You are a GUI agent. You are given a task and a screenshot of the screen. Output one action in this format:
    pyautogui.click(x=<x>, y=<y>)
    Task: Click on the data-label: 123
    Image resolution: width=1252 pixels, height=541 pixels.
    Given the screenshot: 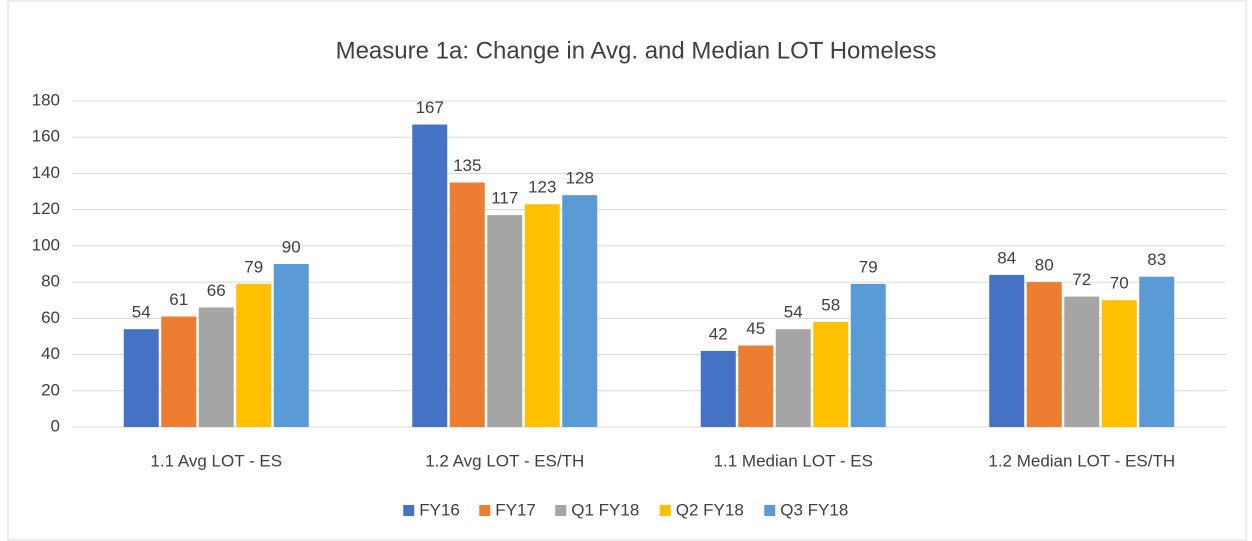 What is the action you would take?
    pyautogui.click(x=542, y=187)
    